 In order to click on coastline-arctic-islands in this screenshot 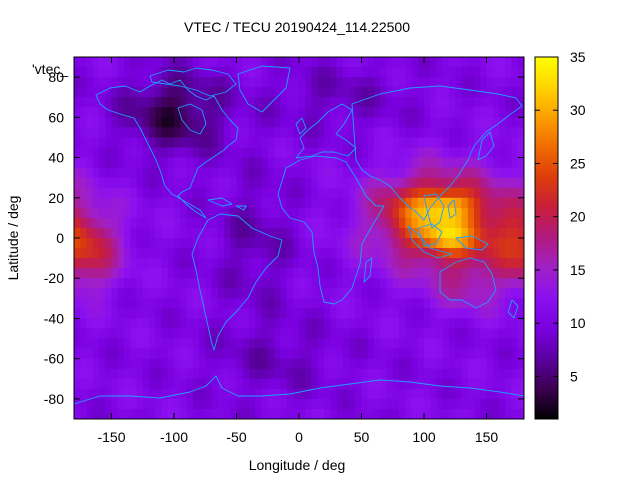, I will do `click(193, 82)`.